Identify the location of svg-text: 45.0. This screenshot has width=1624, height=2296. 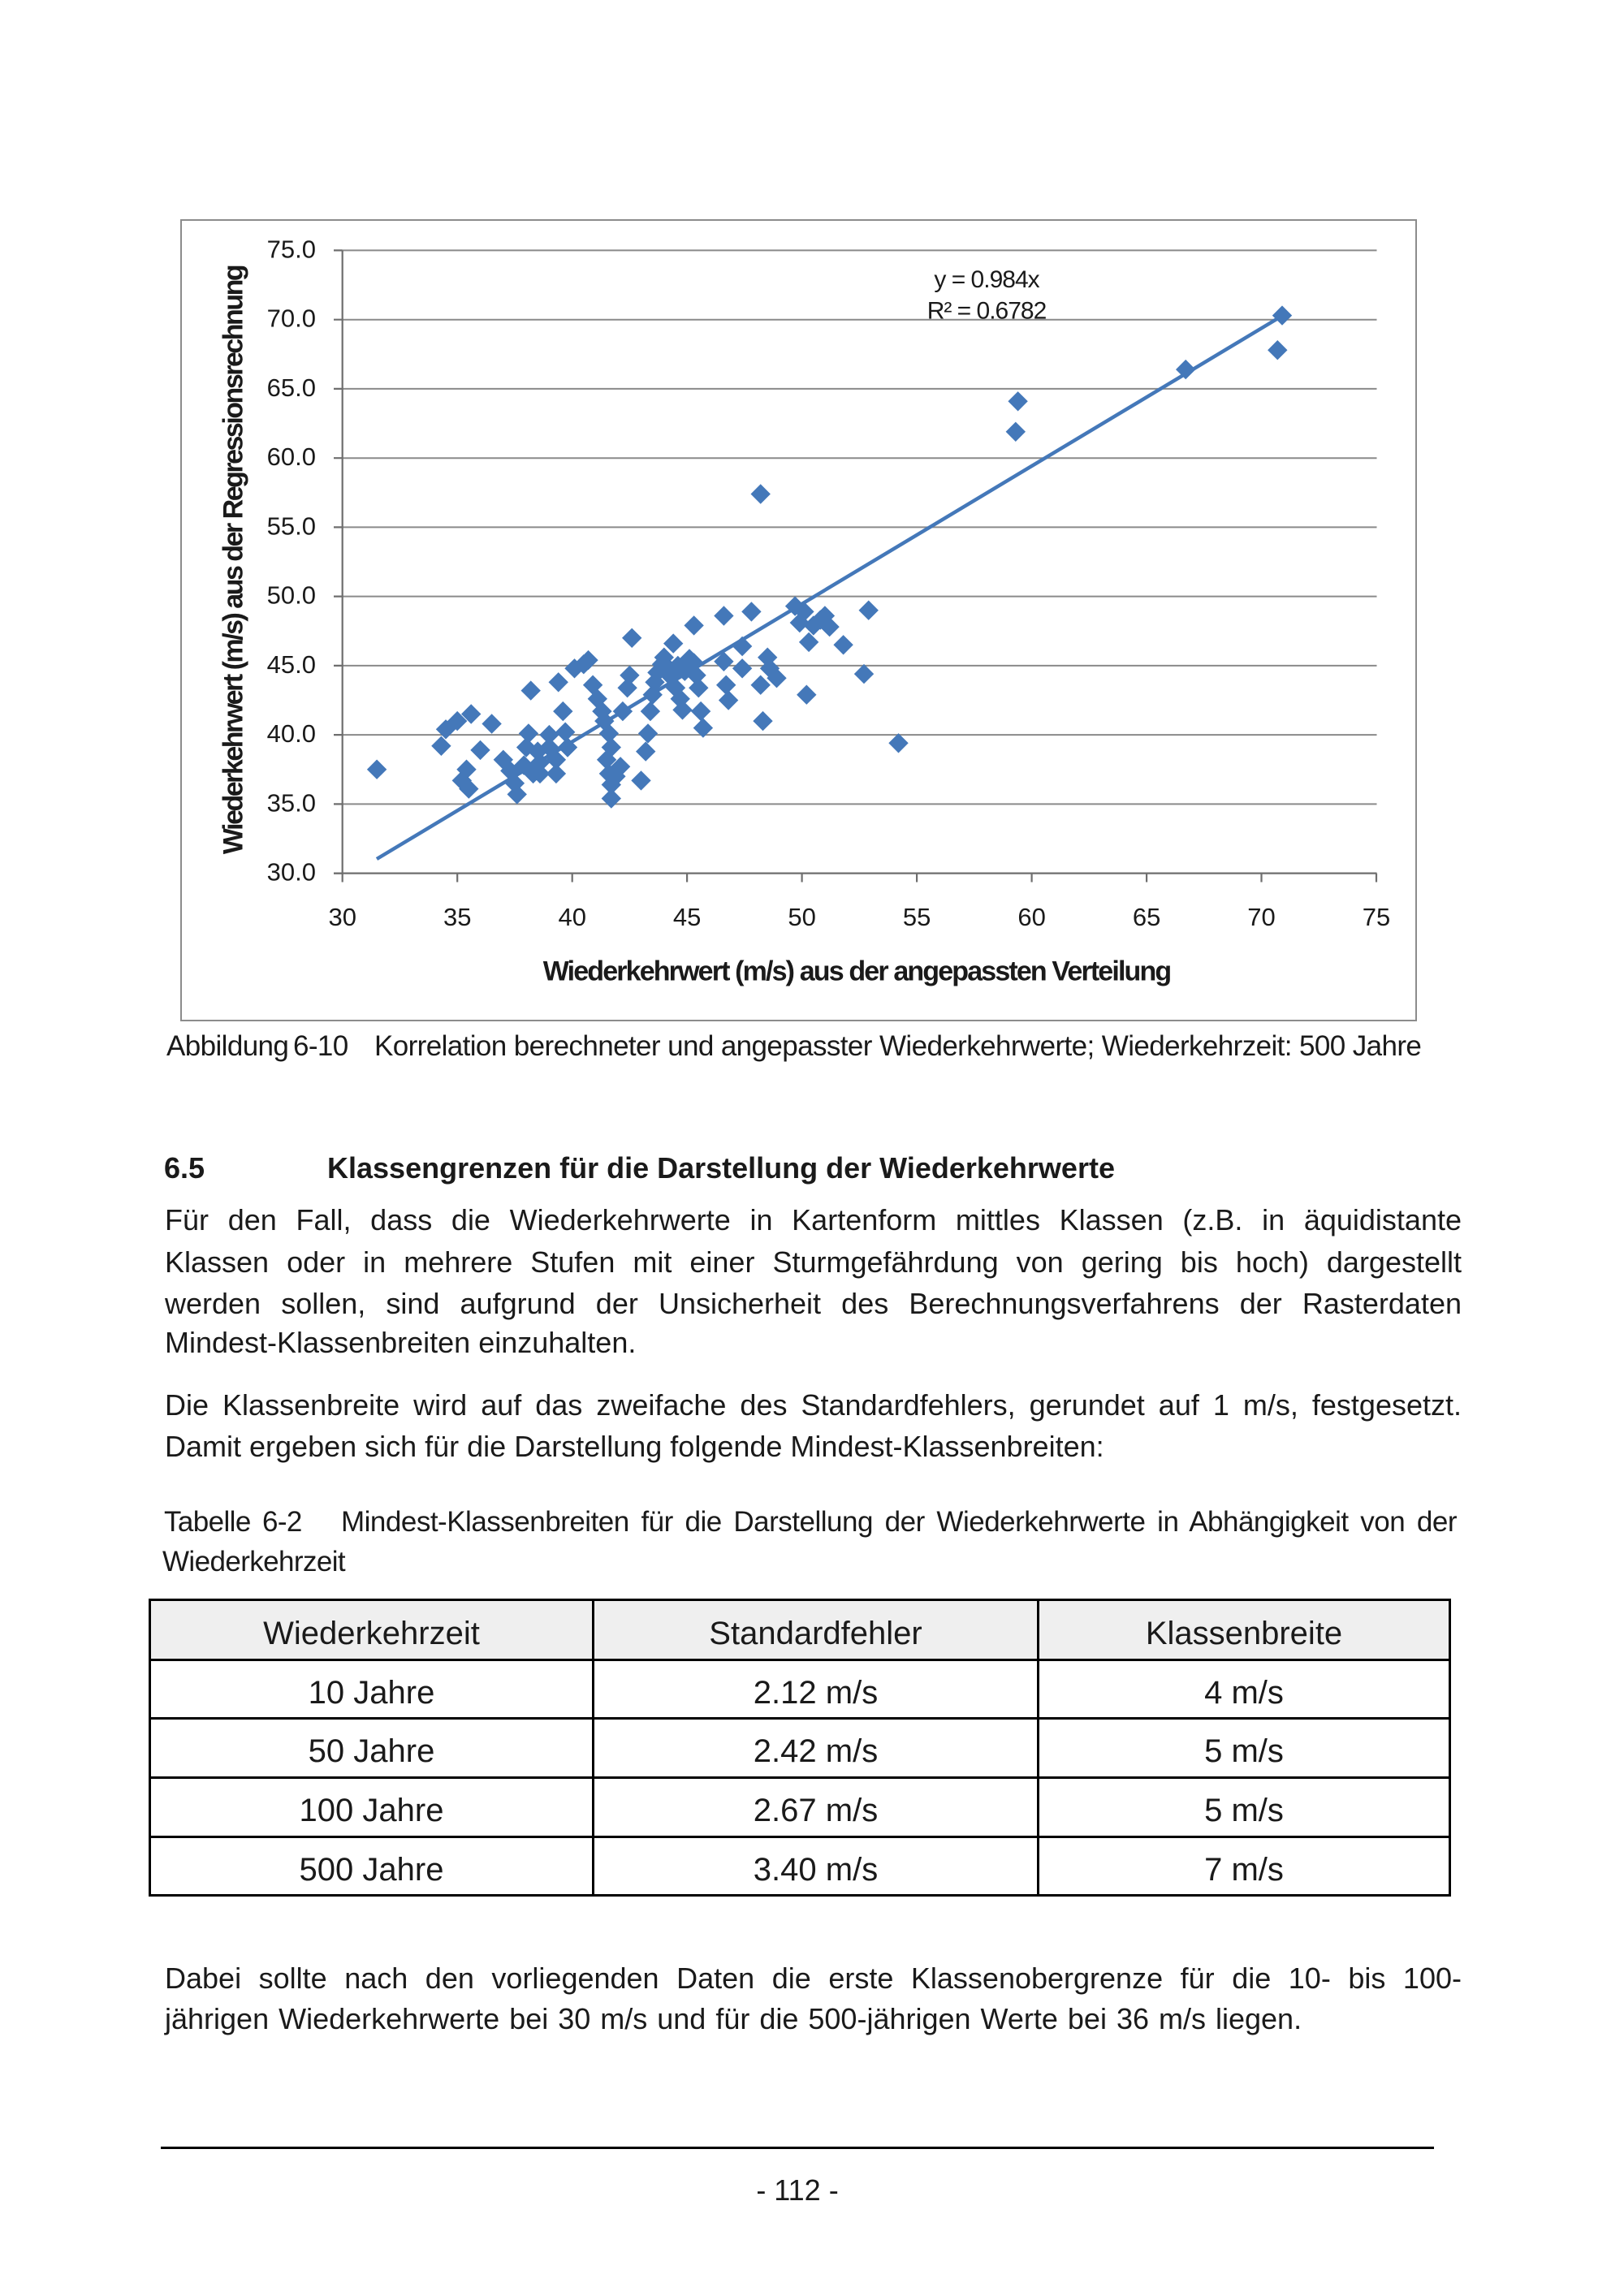
(292, 665).